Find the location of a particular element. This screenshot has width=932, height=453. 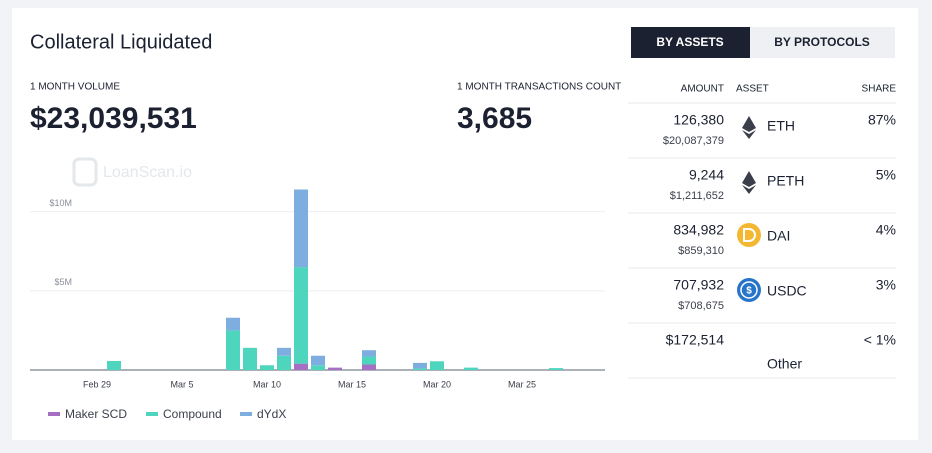

y-tick-label: $5M is located at coordinates (63, 282).